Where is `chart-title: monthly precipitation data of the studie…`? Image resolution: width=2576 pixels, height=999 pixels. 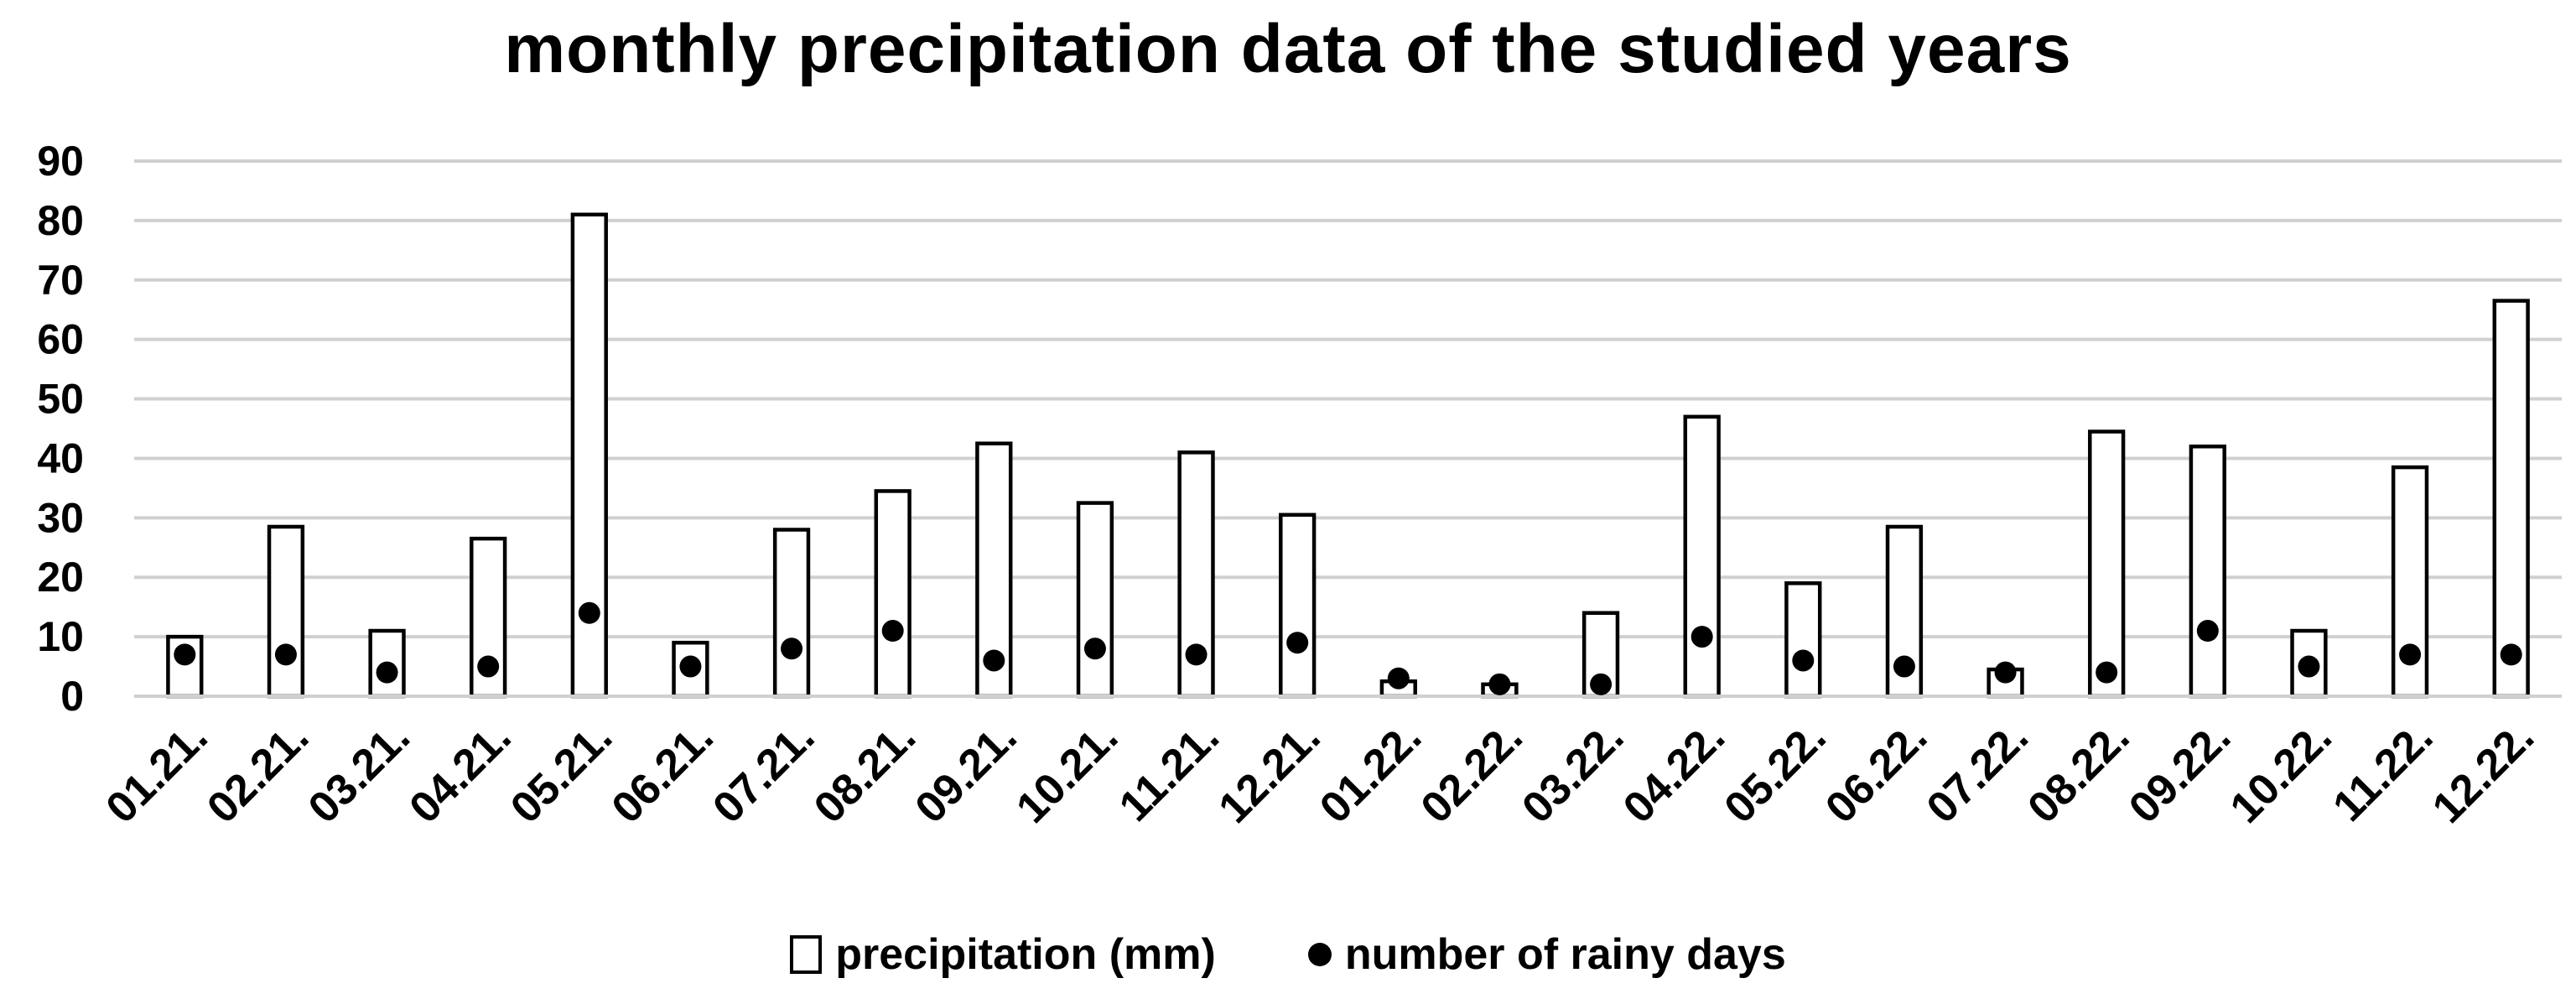
chart-title: monthly precipitation data of the studie… is located at coordinates (1288, 49).